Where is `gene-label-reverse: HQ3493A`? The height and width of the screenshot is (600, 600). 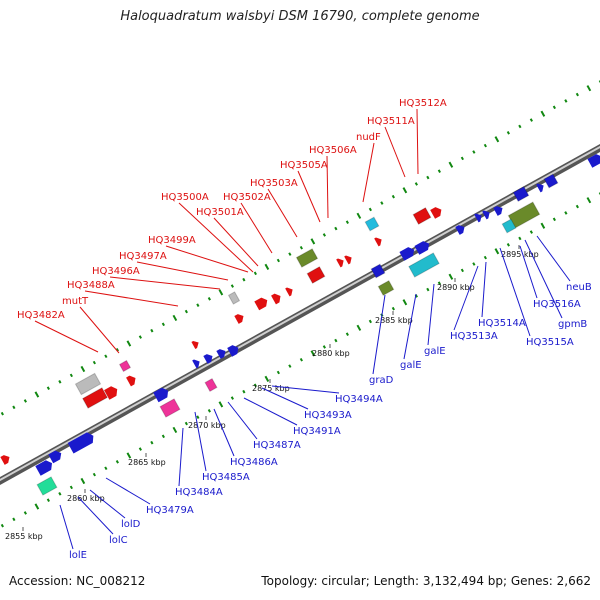 gene-label-reverse: HQ3493A is located at coordinates (328, 415).